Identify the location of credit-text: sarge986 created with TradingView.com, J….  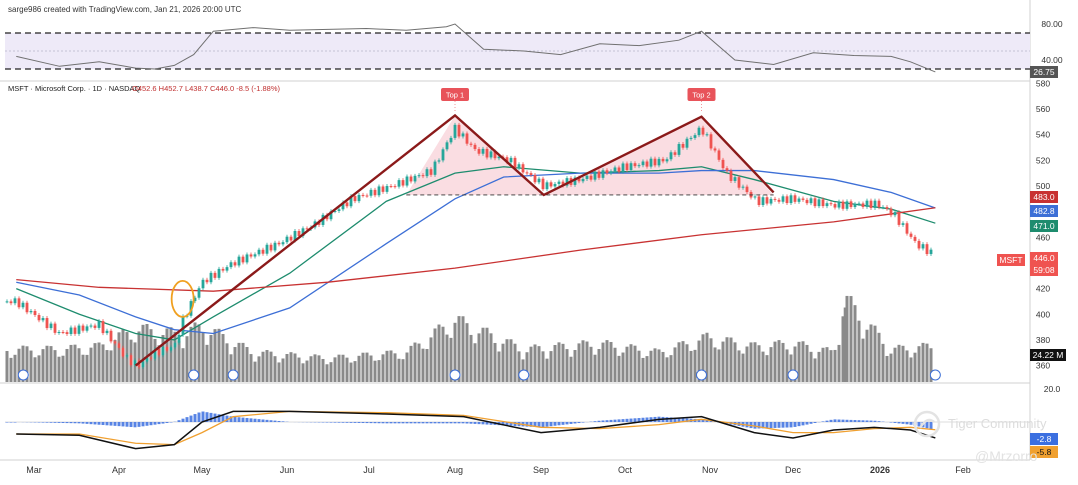
(125, 9).